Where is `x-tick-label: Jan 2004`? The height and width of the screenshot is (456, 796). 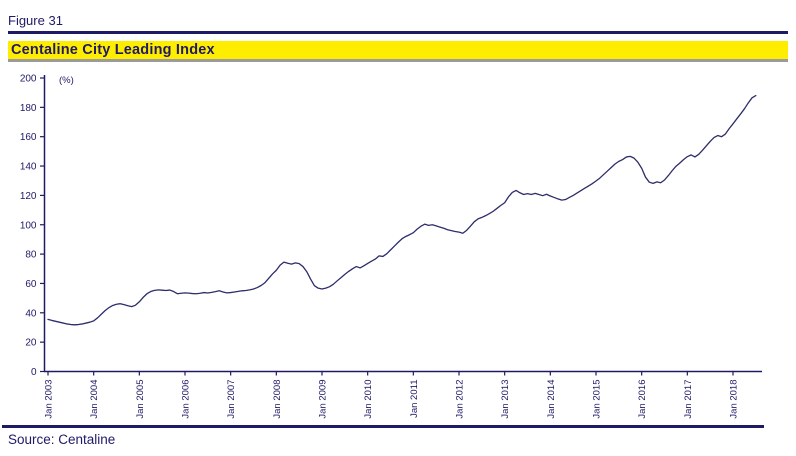 x-tick-label: Jan 2004 is located at coordinates (94, 399).